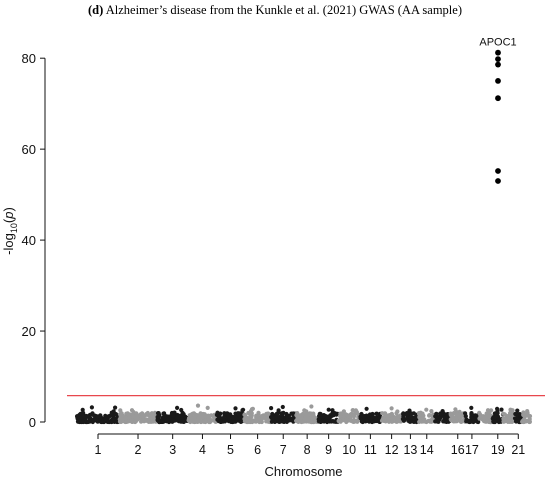 This screenshot has width=550, height=486. Describe the element at coordinates (349, 450) in the screenshot. I see `x-tick-label: 10` at that location.